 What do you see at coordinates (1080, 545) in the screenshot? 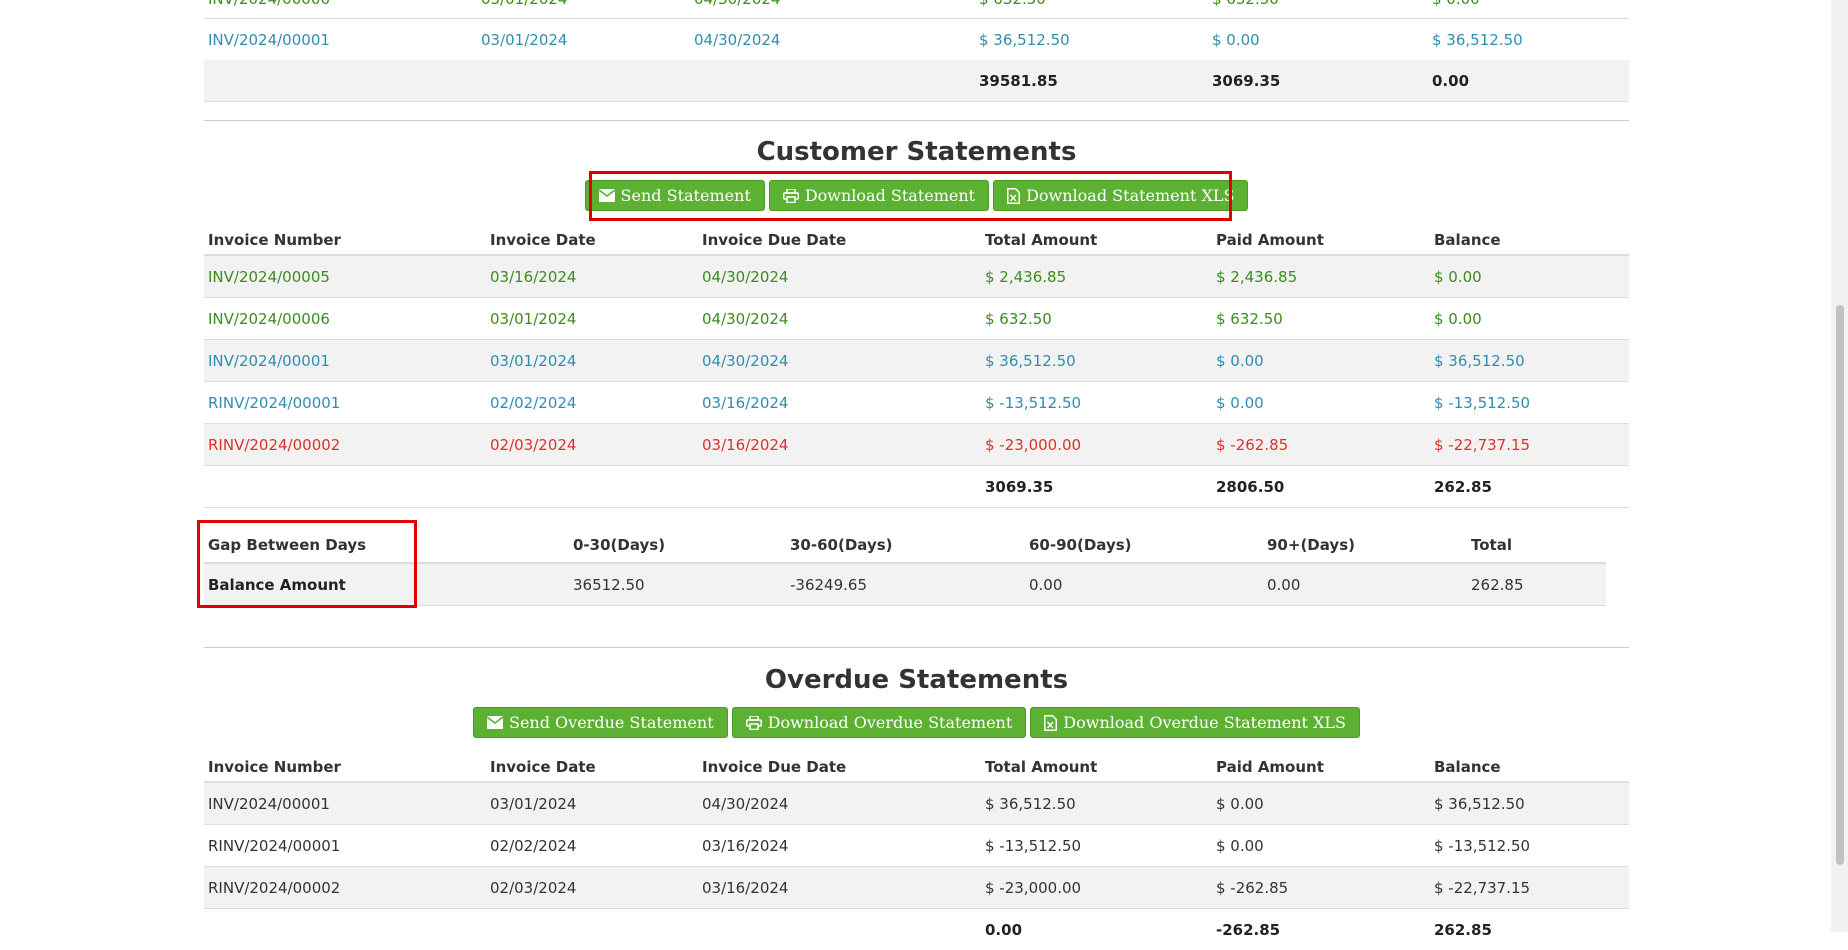
I see `col-60-90-days: 60-90(Days)` at bounding box center [1080, 545].